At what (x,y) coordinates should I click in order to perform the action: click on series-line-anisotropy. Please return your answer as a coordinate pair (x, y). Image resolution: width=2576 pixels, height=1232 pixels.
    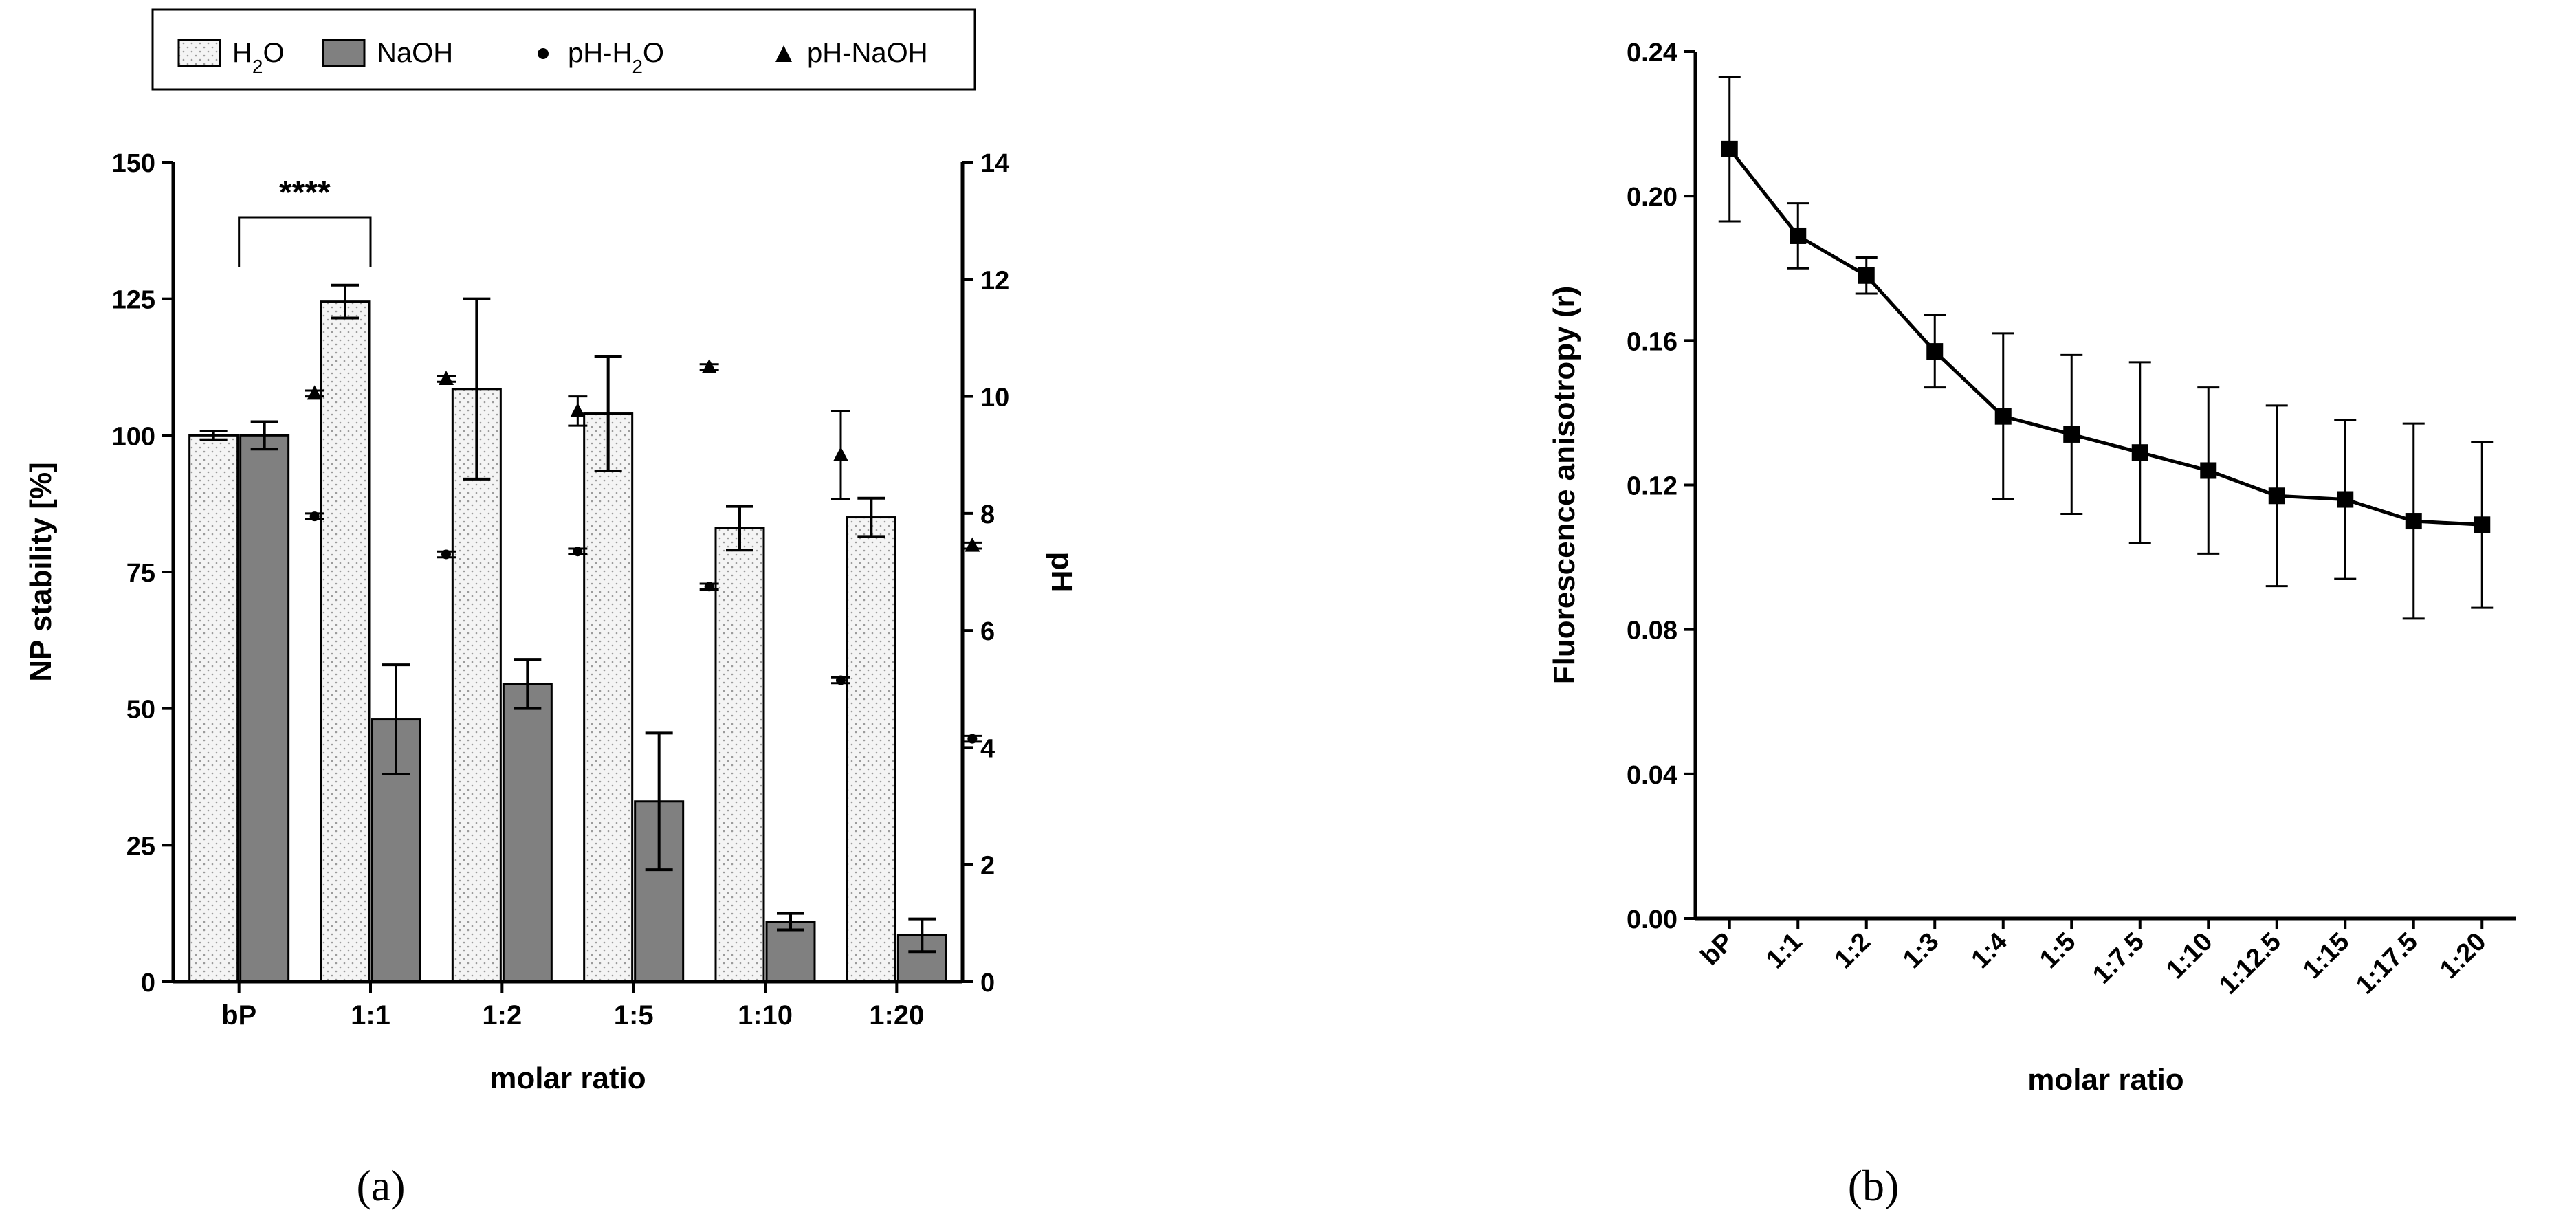
    Looking at the image, I should click on (2105, 337).